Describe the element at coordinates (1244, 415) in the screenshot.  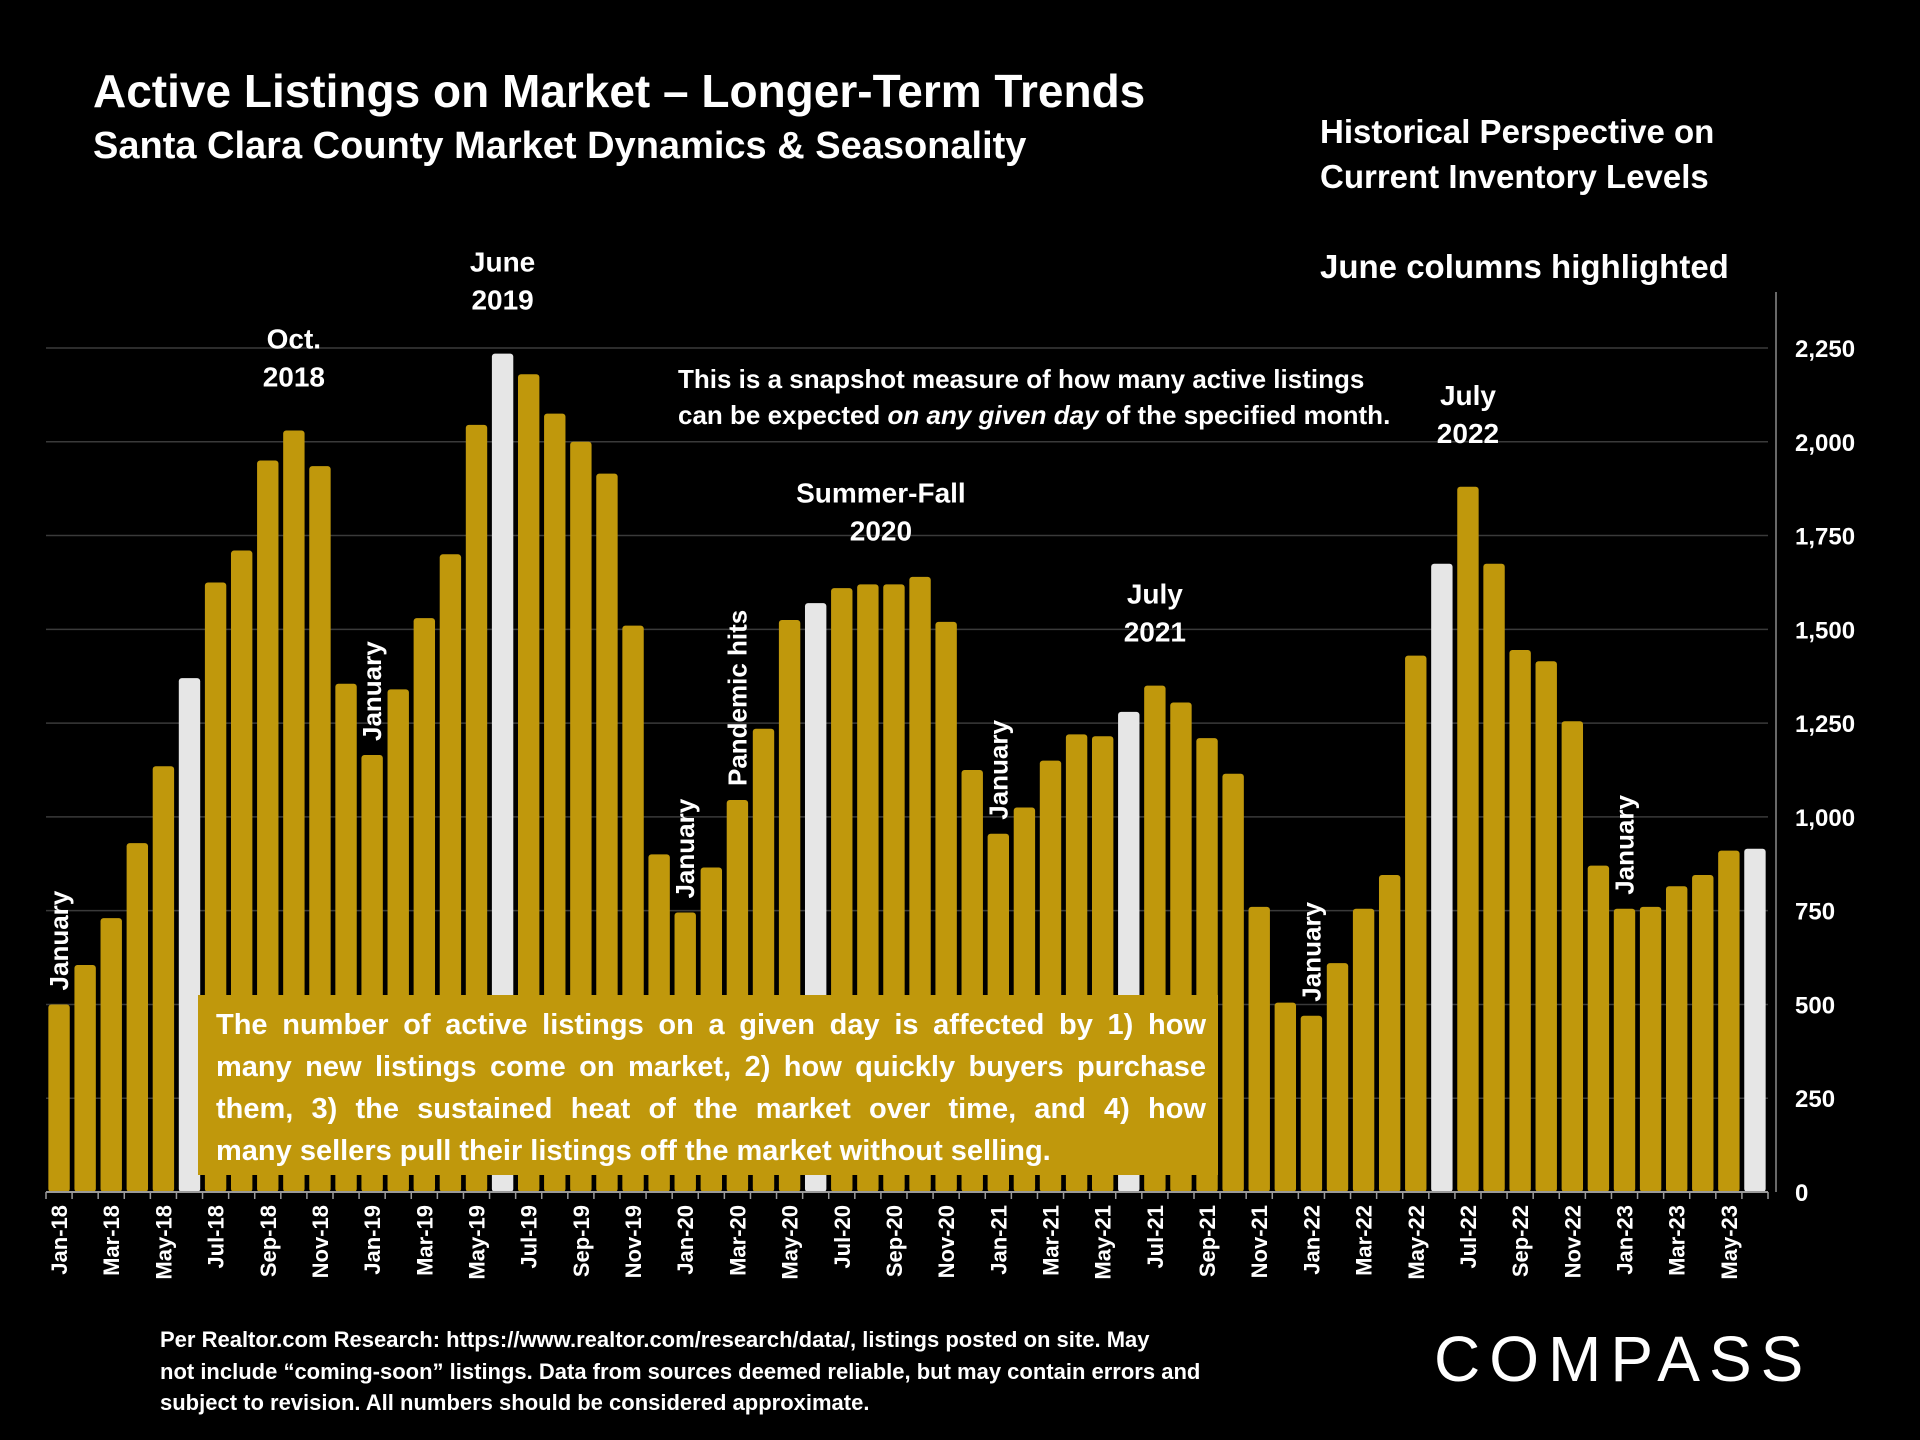
I see `snapshot-note-post: of the specified month.` at that location.